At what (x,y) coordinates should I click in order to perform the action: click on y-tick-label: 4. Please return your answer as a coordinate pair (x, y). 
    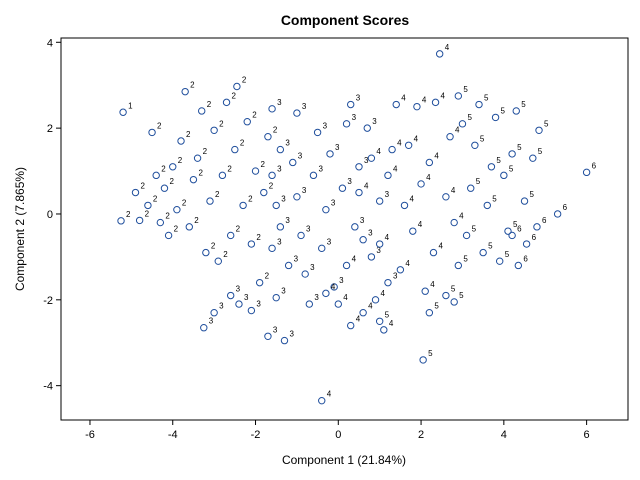
    Looking at the image, I should click on (50, 43).